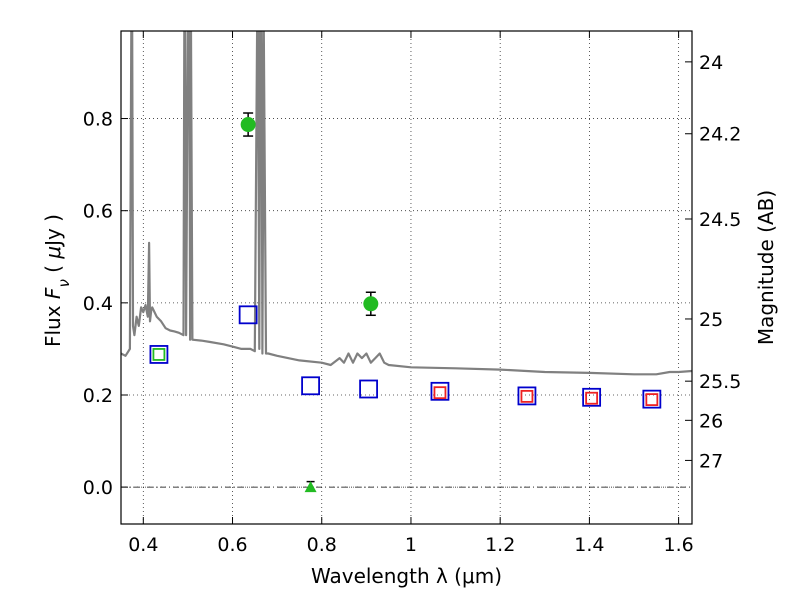  I want to click on right-tick-label: 27, so click(711, 461).